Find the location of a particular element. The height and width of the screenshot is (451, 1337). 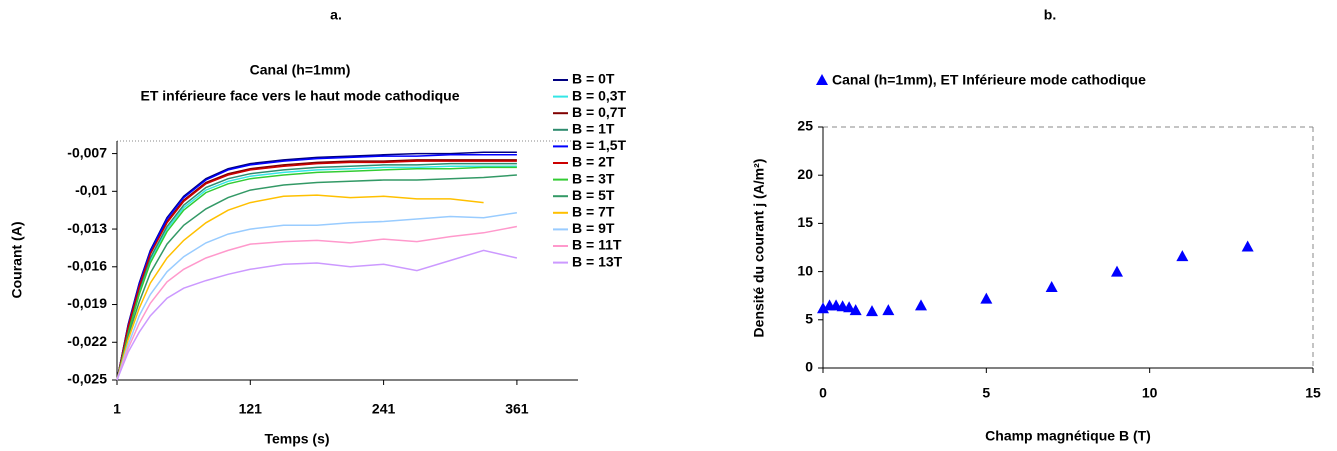

chart-title: Canal (h=1mm) is located at coordinates (300, 70).